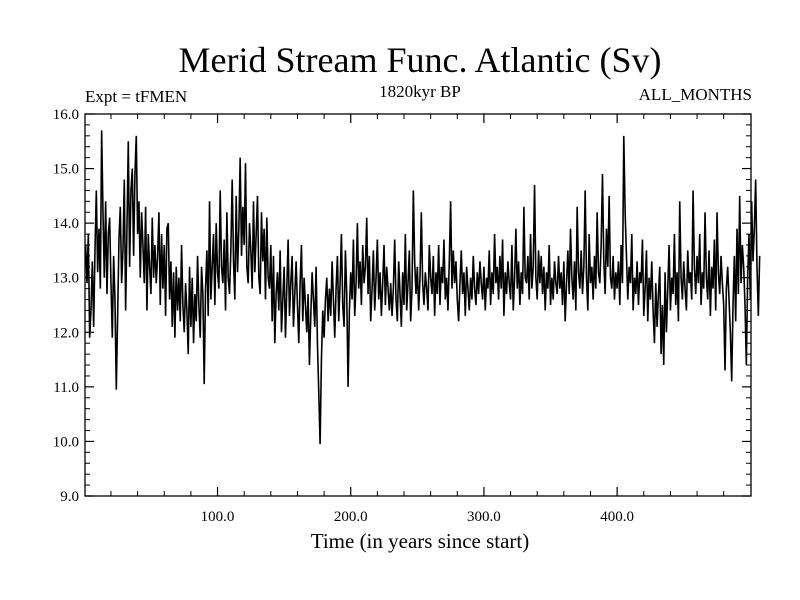 This screenshot has height=600, width=800. What do you see at coordinates (66, 224) in the screenshot?
I see `y-tick-label: 14.0` at bounding box center [66, 224].